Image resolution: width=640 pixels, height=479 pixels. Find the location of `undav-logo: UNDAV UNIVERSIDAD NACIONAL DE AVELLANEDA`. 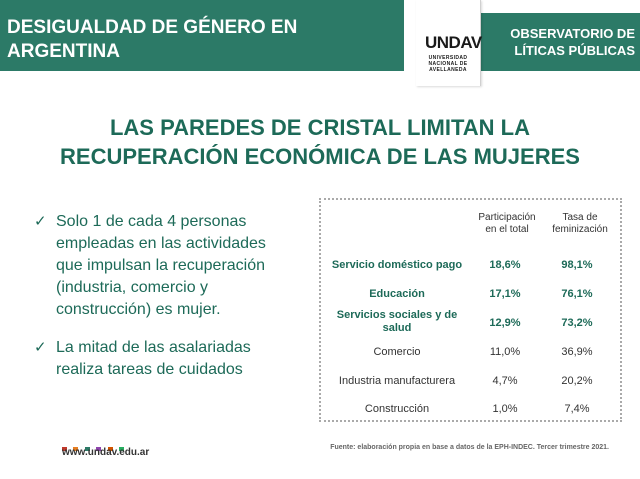

undav-logo: UNDAV UNIVERSIDAD NACIONAL DE AVELLANEDA is located at coordinates (449, 43).